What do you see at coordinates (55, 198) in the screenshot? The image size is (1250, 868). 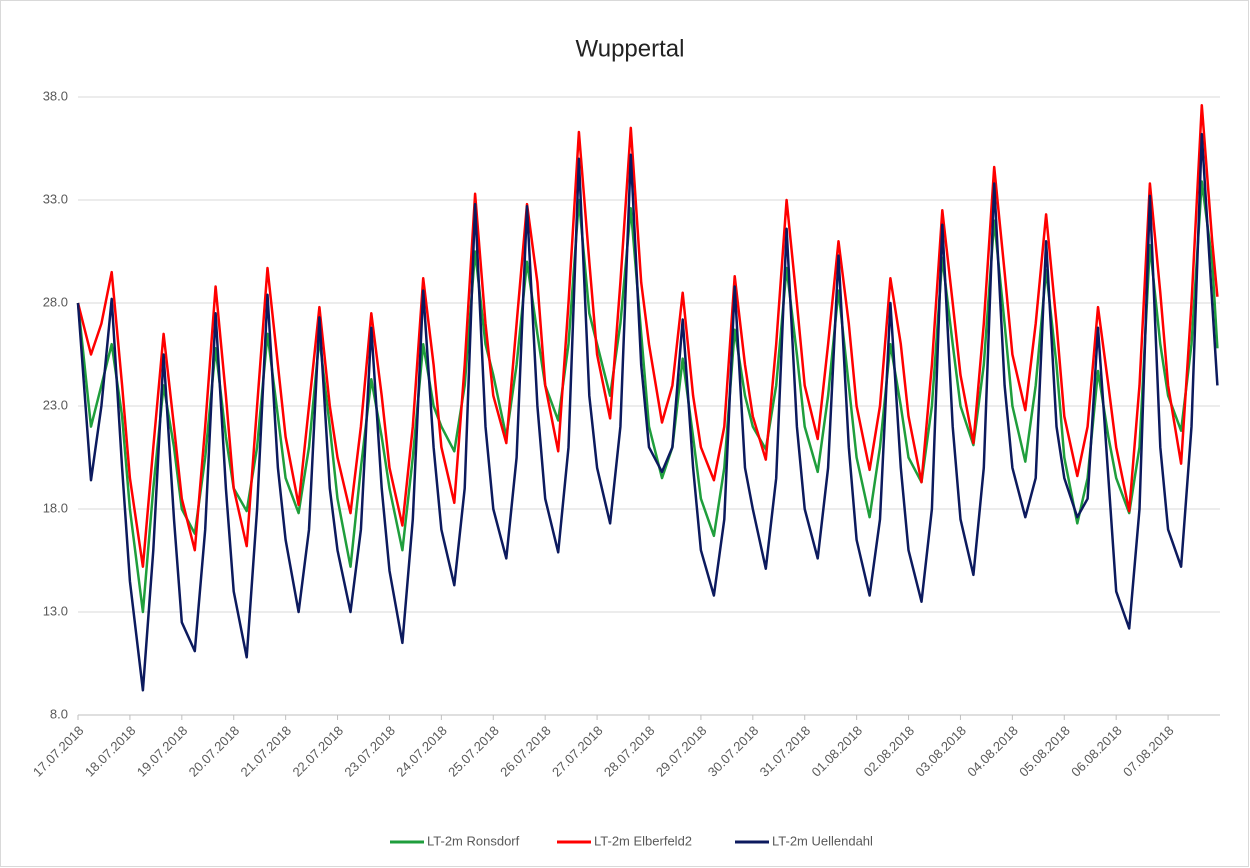 I see `y-tick-label: 33.0` at bounding box center [55, 198].